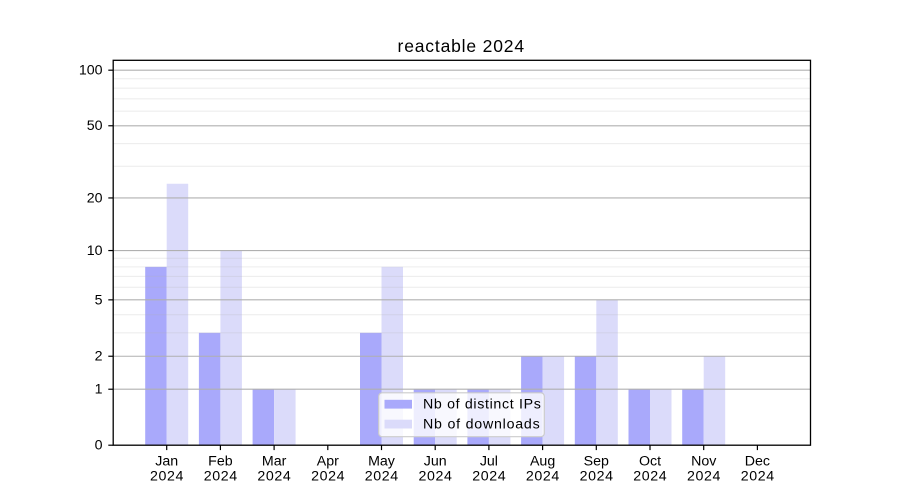 The width and height of the screenshot is (900, 500). Describe the element at coordinates (95, 126) in the screenshot. I see `svg-text: 50` at that location.